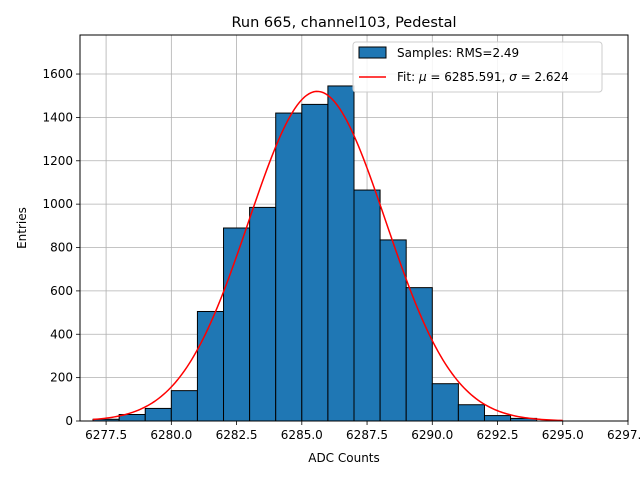  Describe the element at coordinates (57, 117) in the screenshot. I see `y-tick-label: 1400` at that location.